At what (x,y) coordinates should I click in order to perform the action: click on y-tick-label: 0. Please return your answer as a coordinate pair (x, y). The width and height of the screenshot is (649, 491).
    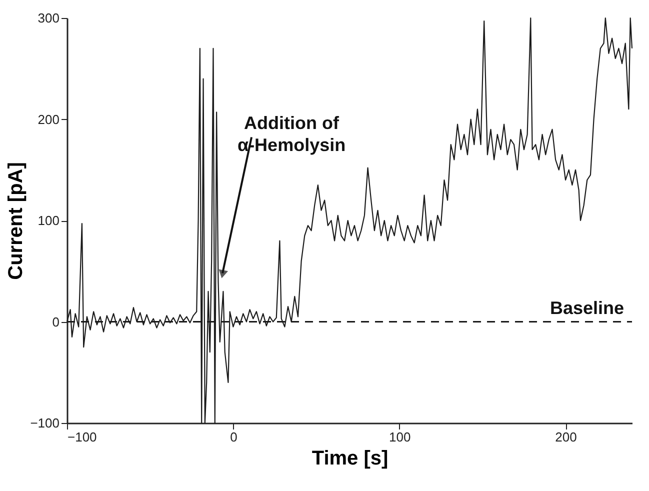
    Looking at the image, I should click on (56, 322).